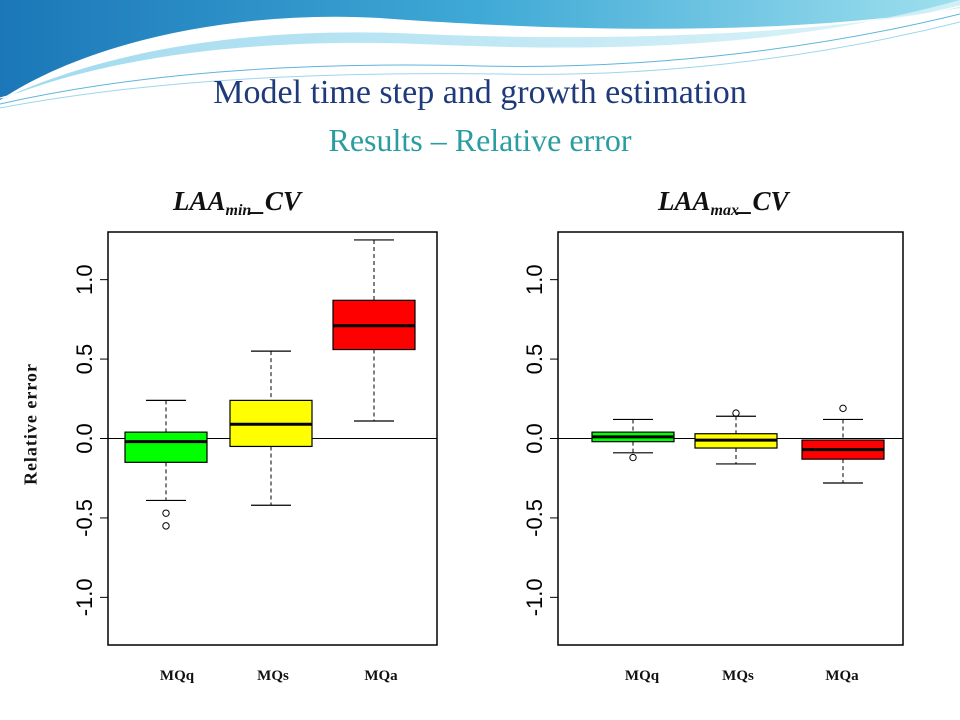 The height and width of the screenshot is (720, 960). I want to click on right-y-tick-label: 1.0, so click(534, 279).